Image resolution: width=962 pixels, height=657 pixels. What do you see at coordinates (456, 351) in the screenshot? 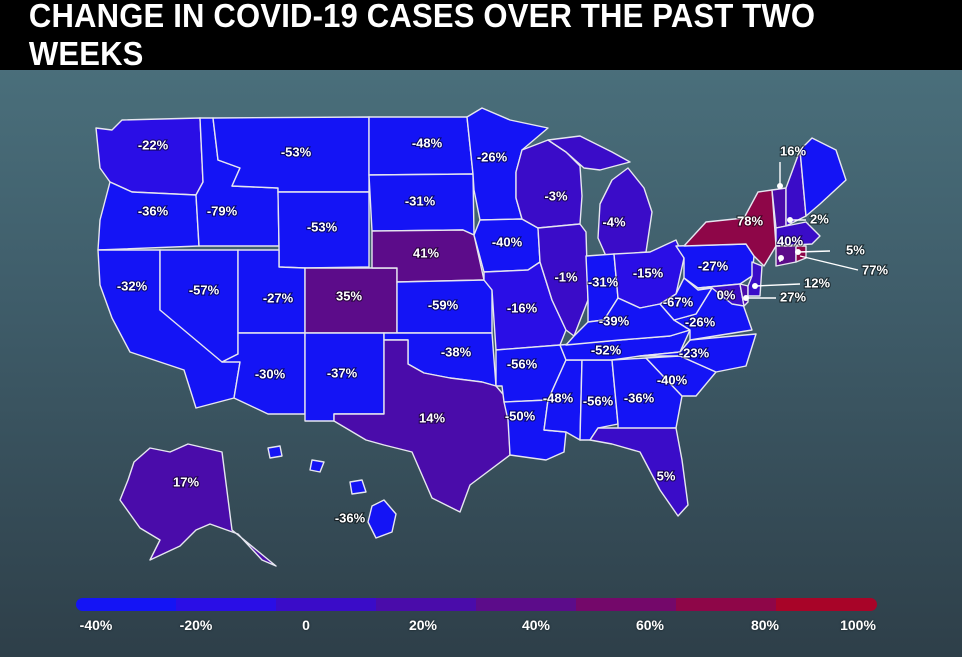
I see `state-value-ok: -38%` at bounding box center [456, 351].